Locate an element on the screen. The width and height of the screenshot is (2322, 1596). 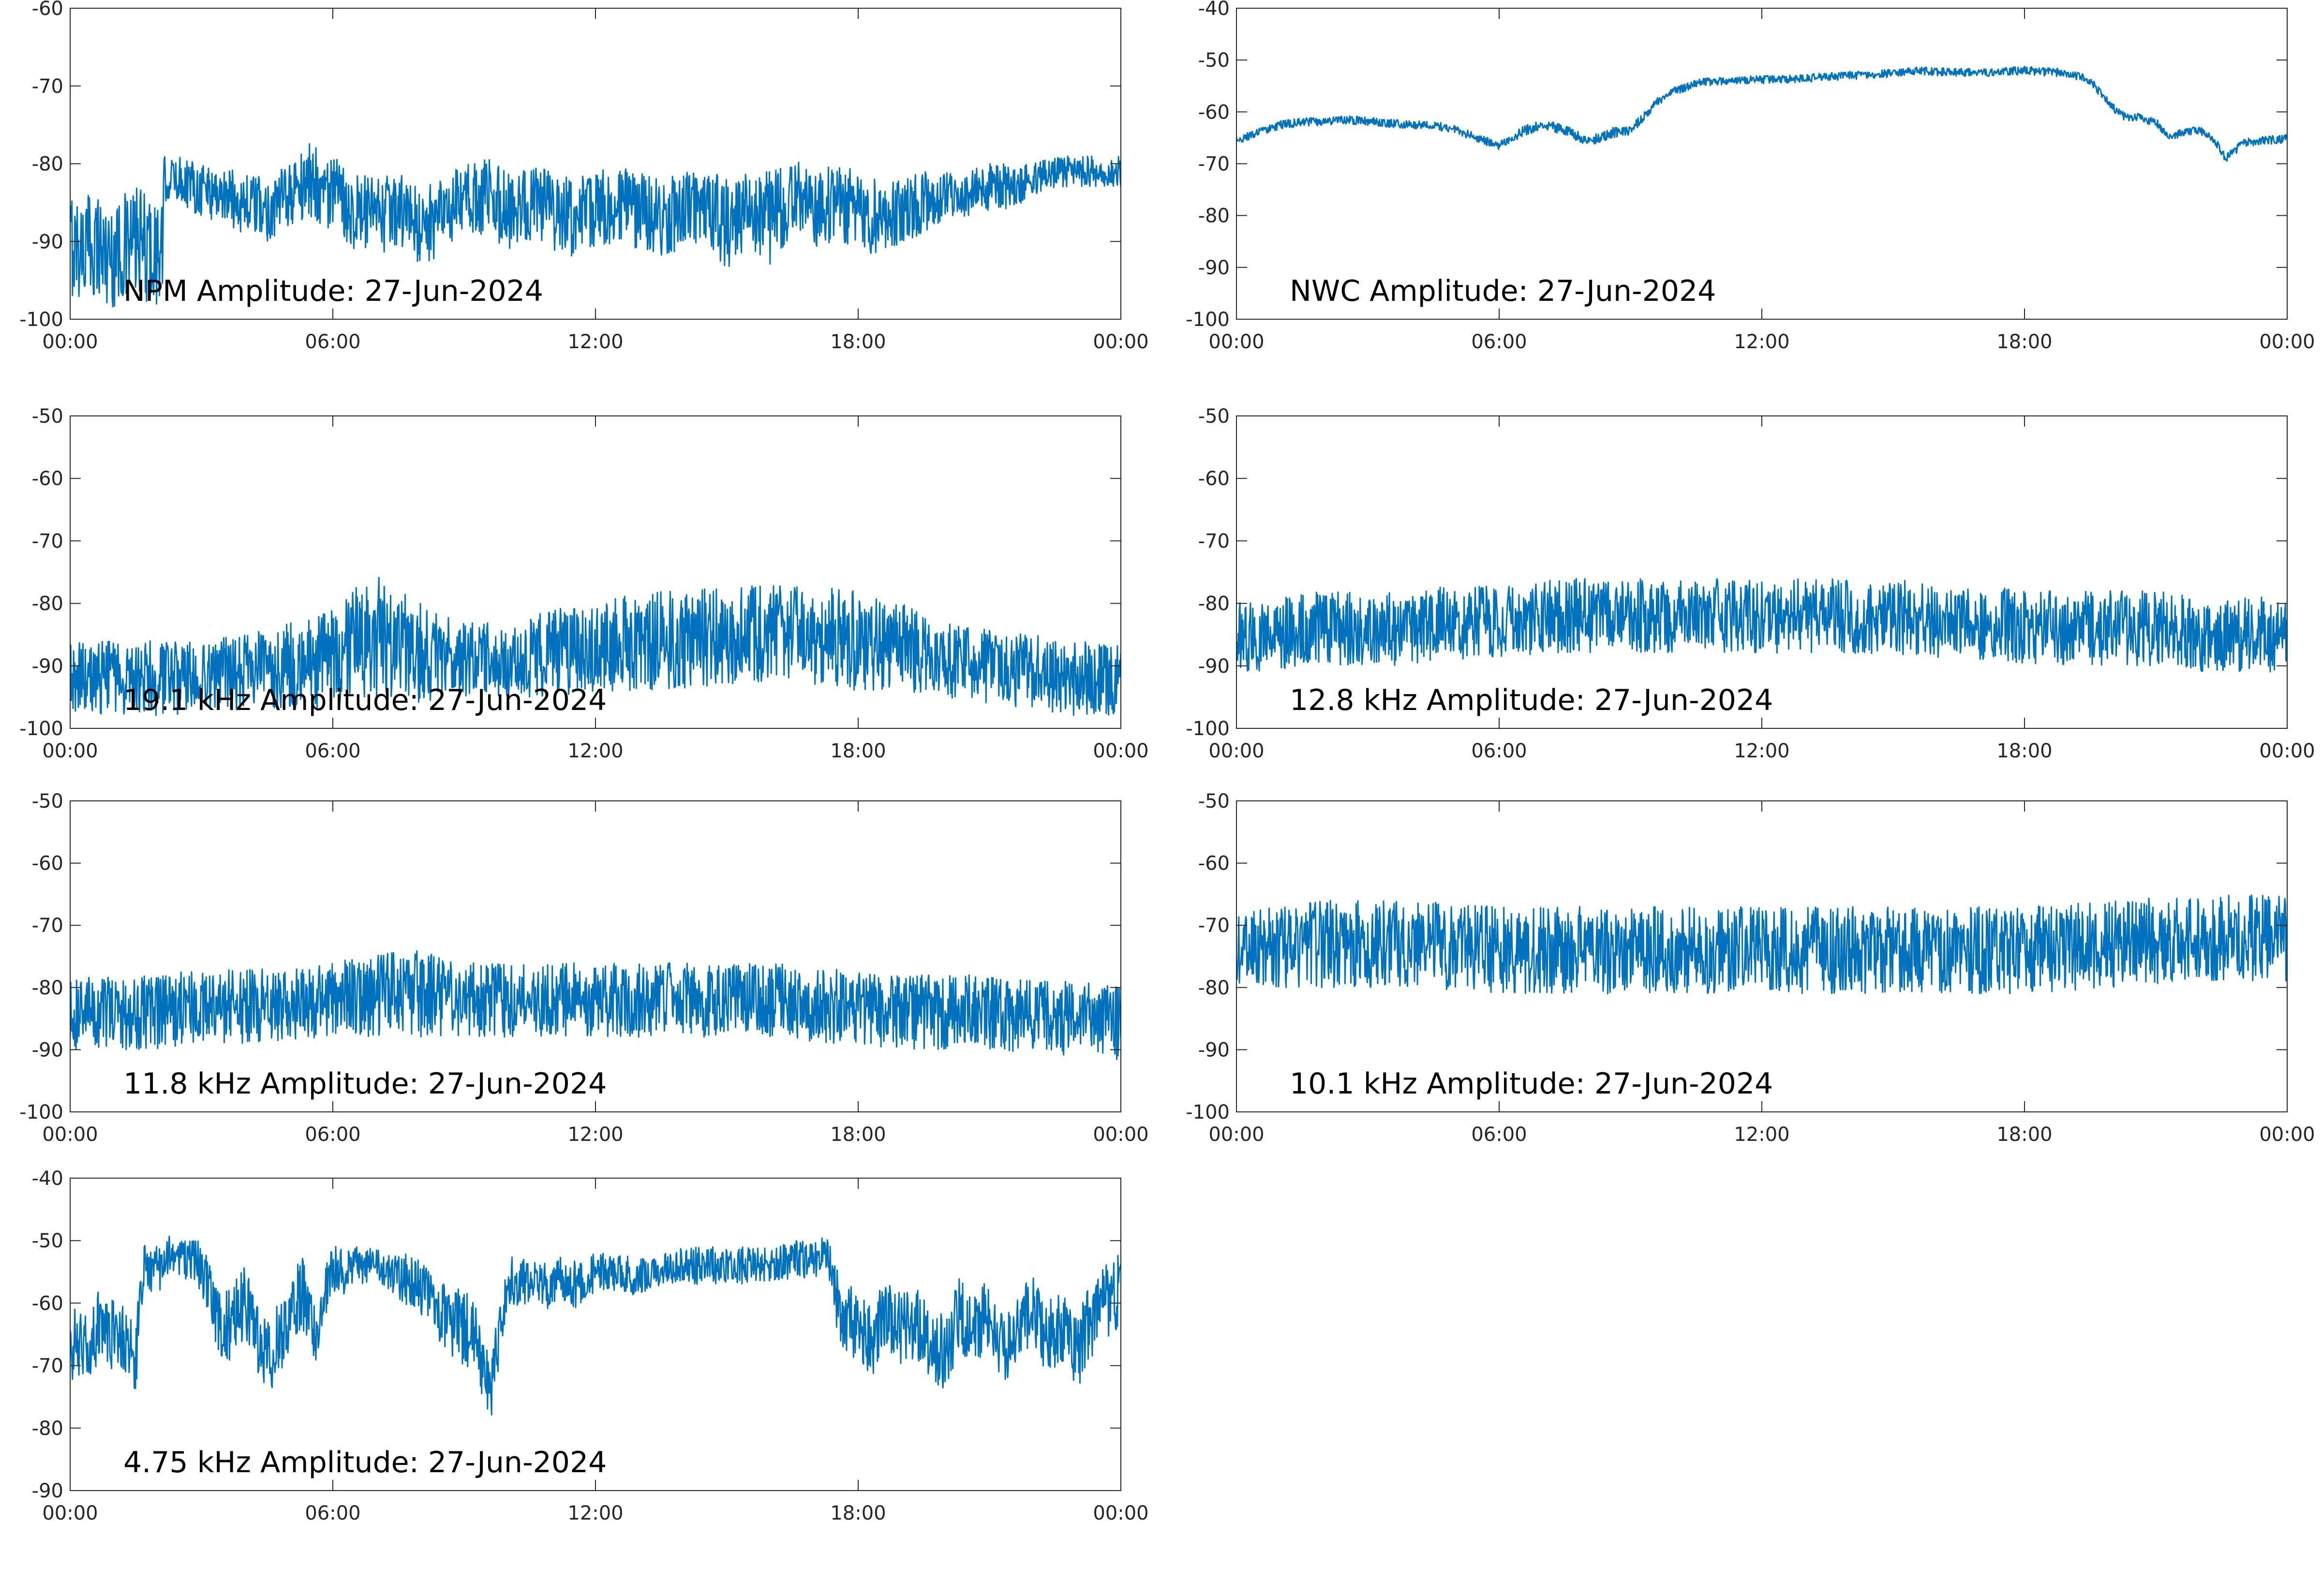
panel-title: NPM Amplitude: 27-Jun-2024 is located at coordinates (333, 291).